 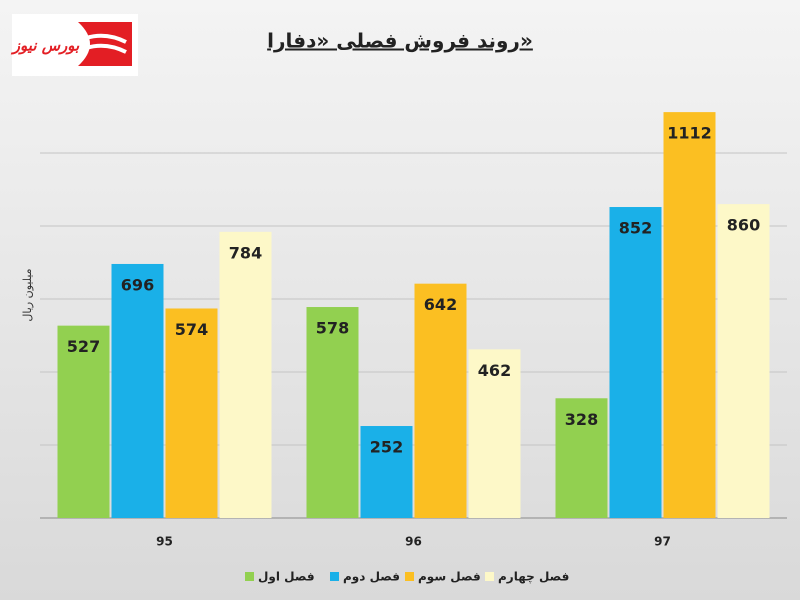 What do you see at coordinates (581, 419) in the screenshot?
I see `data-label: 328` at bounding box center [581, 419].